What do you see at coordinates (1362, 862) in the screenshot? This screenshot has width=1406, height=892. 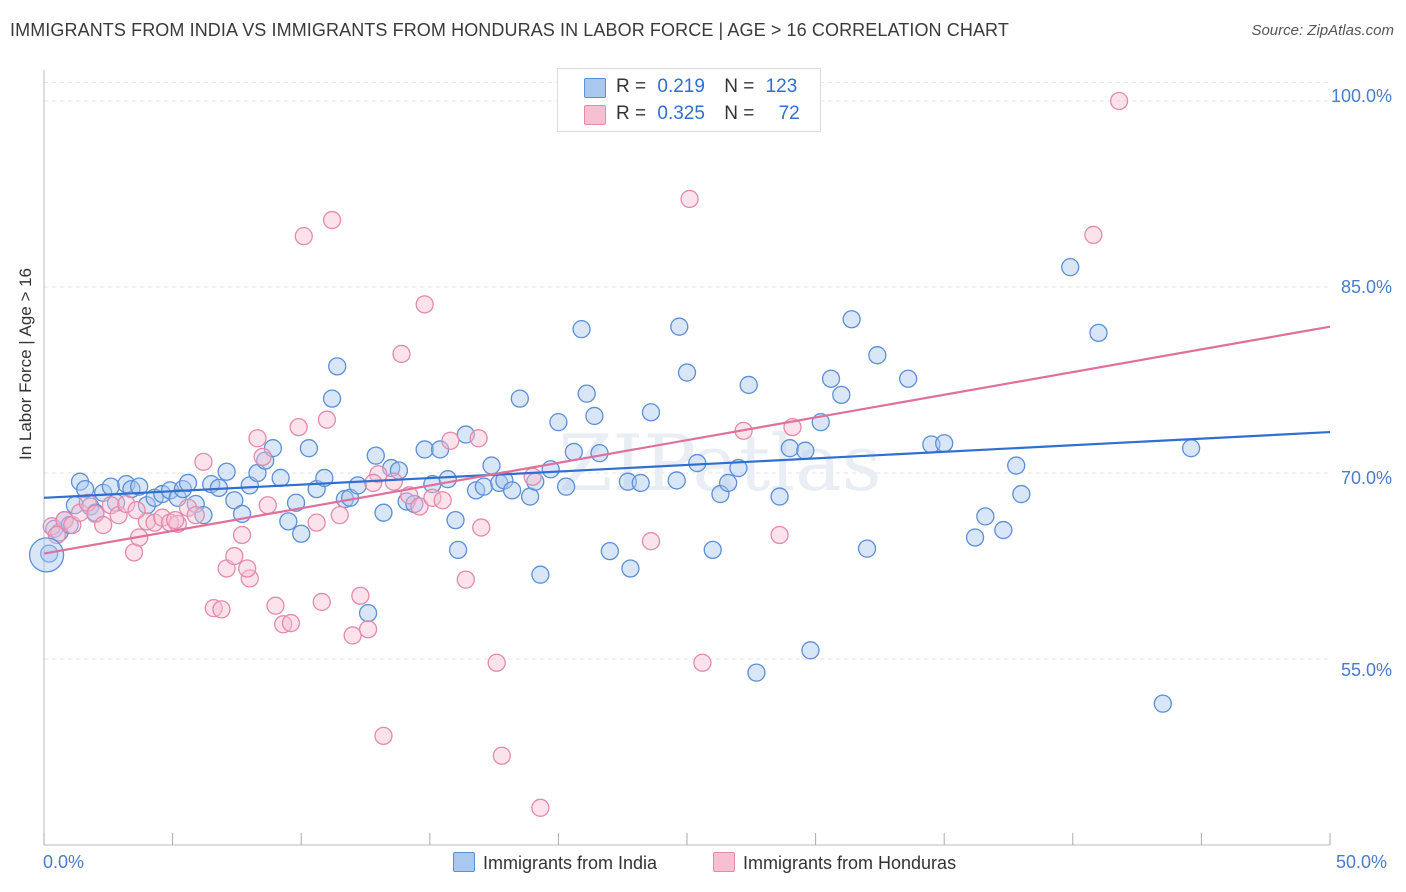 I see `x-tick-label-50: 50.0%` at bounding box center [1362, 862].